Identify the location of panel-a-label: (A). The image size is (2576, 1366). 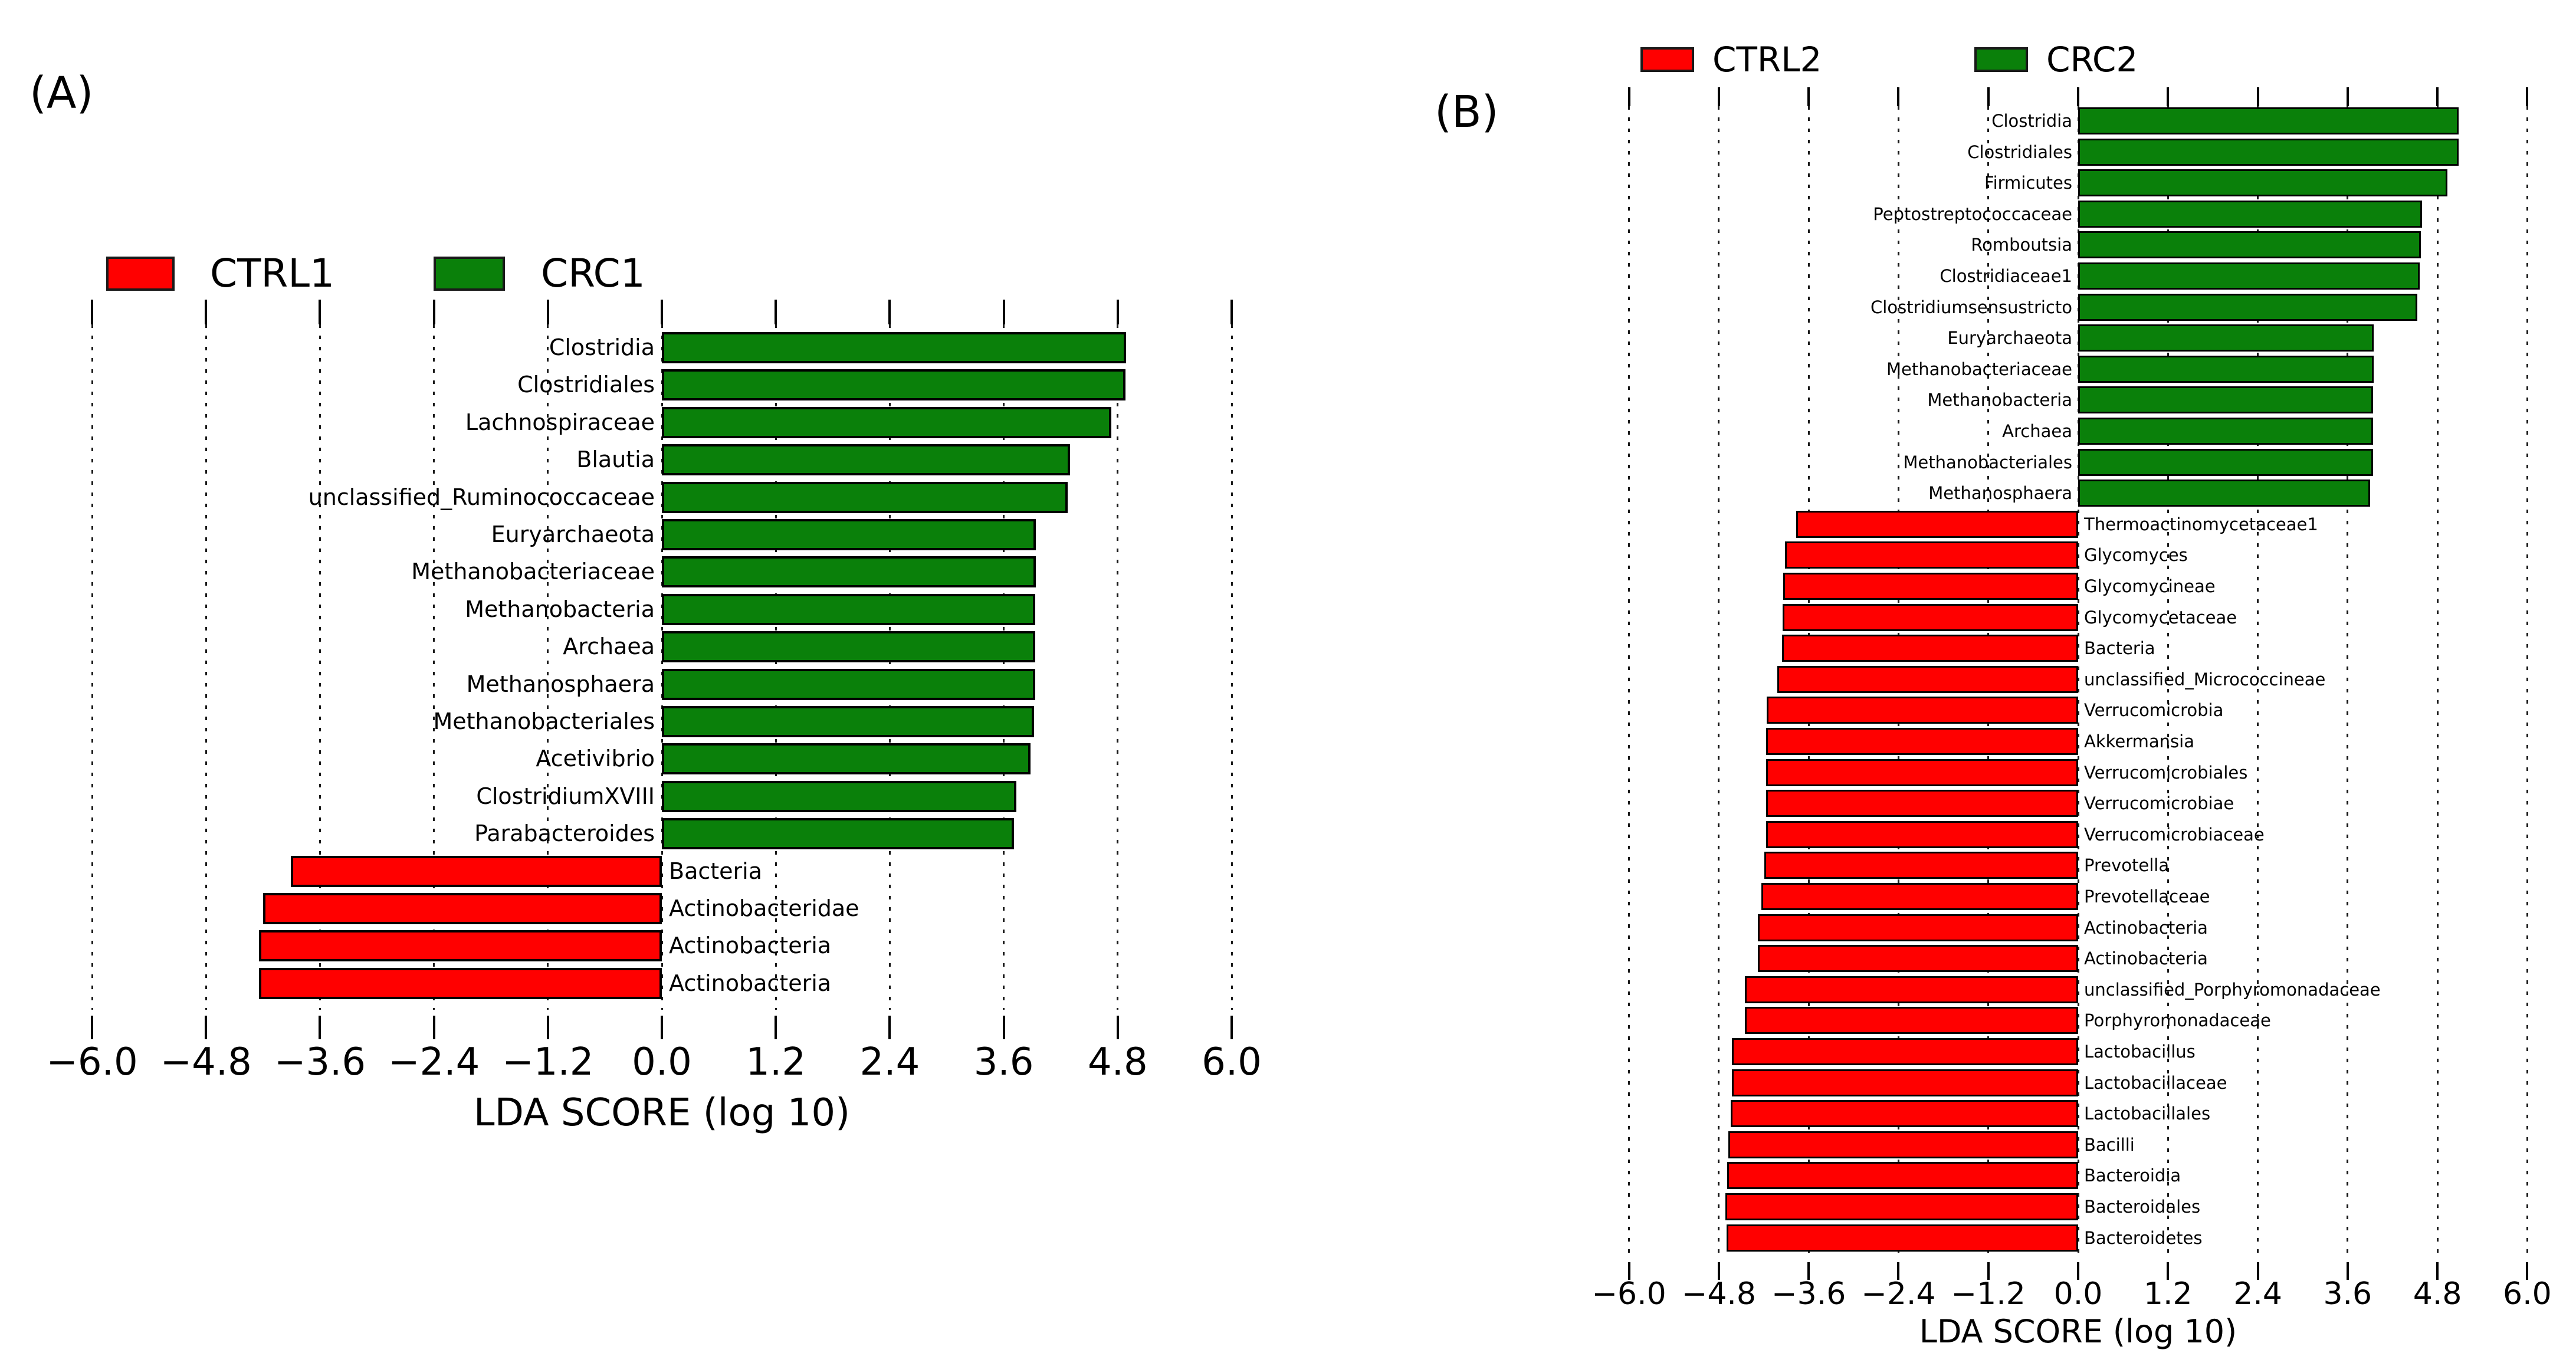
(61, 93).